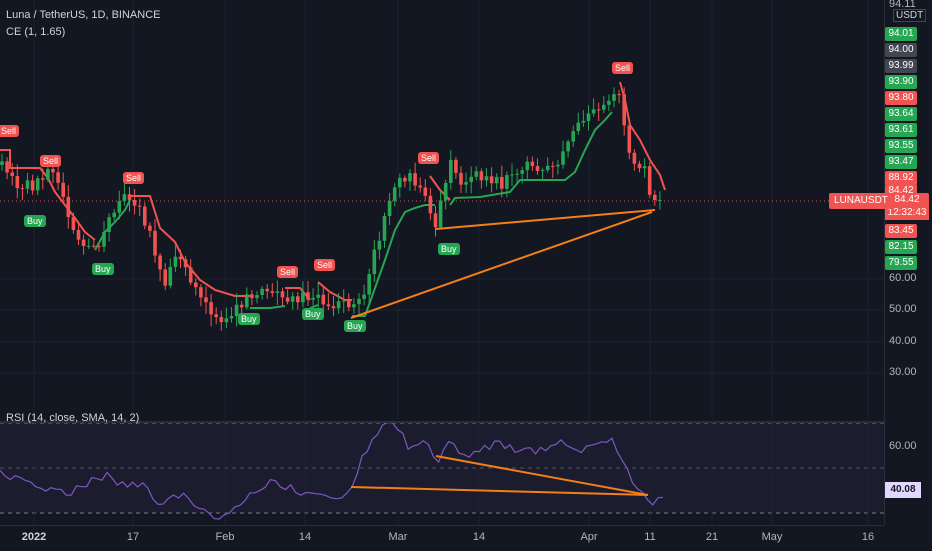  I want to click on pane-separator, so click(442, 422).